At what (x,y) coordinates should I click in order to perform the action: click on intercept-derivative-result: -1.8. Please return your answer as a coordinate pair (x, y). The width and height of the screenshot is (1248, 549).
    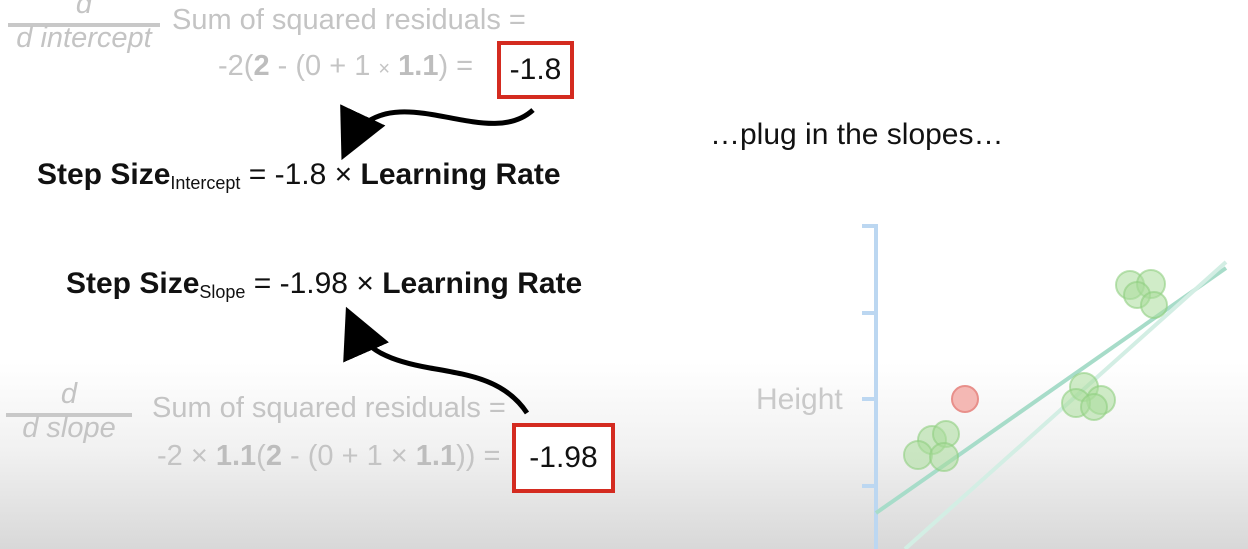
    Looking at the image, I should click on (535, 69).